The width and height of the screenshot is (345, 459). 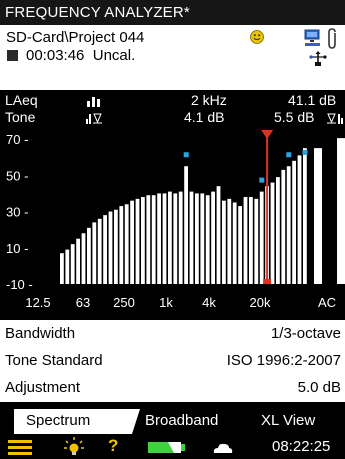 What do you see at coordinates (17, 212) in the screenshot?
I see `y-tick-label: 30 -` at bounding box center [17, 212].